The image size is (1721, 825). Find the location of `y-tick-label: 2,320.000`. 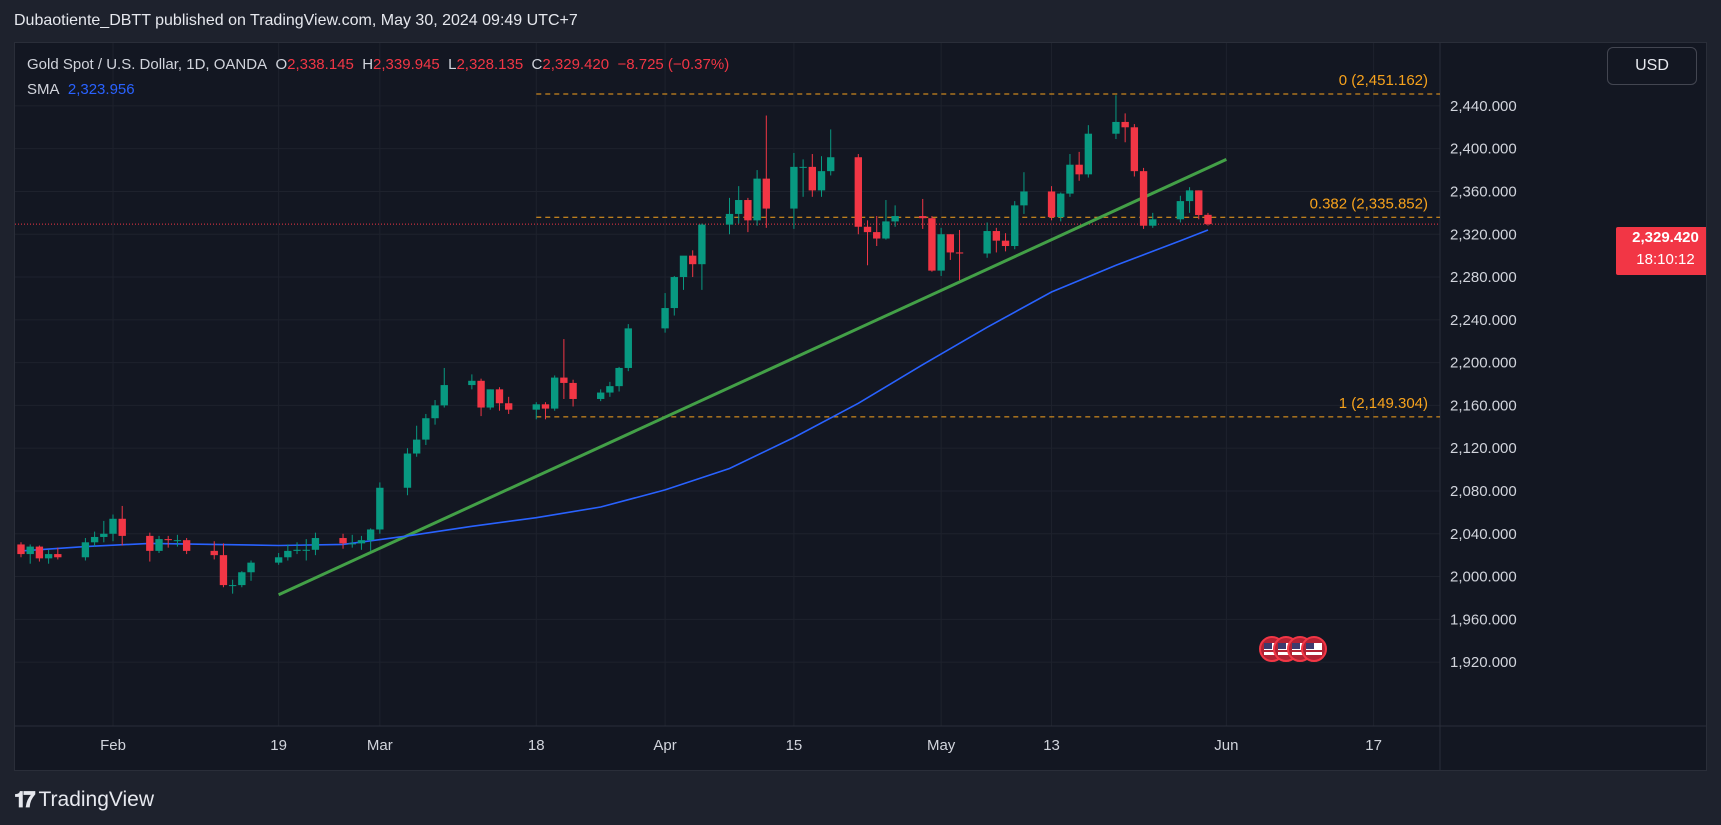

y-tick-label: 2,320.000 is located at coordinates (1483, 234).